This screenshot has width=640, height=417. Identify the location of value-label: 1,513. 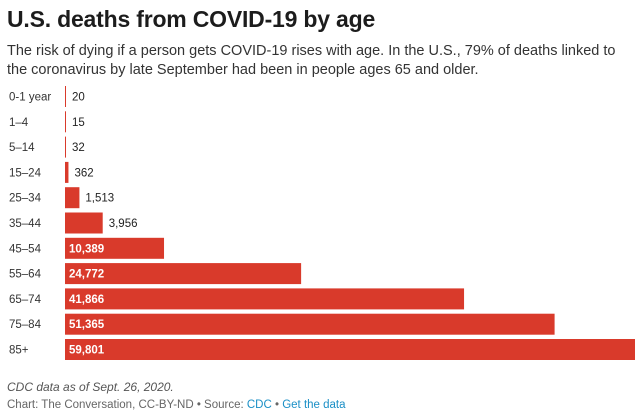
(99, 199).